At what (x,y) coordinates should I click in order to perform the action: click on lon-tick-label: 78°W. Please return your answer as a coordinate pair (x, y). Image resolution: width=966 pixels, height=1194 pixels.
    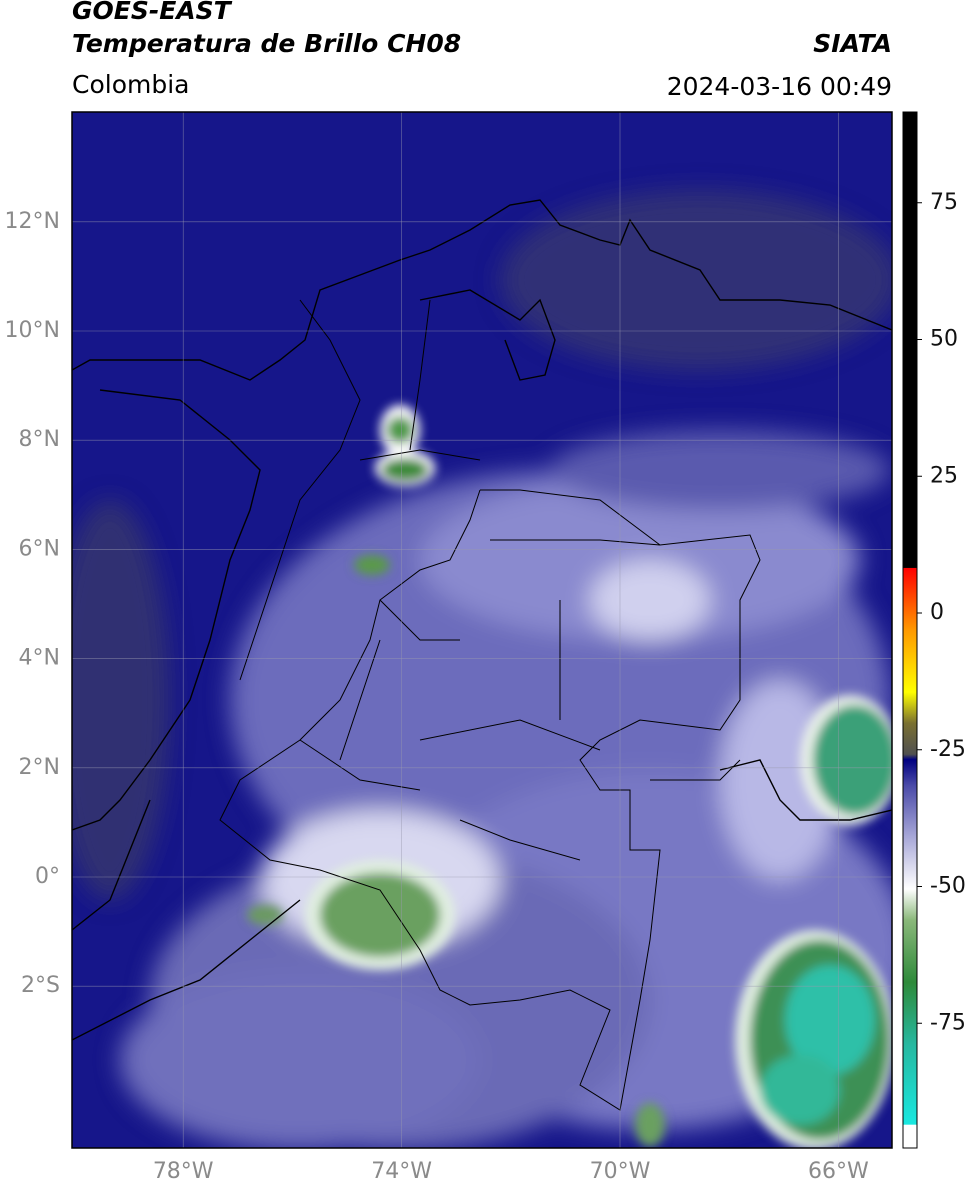
    Looking at the image, I should click on (183, 1171).